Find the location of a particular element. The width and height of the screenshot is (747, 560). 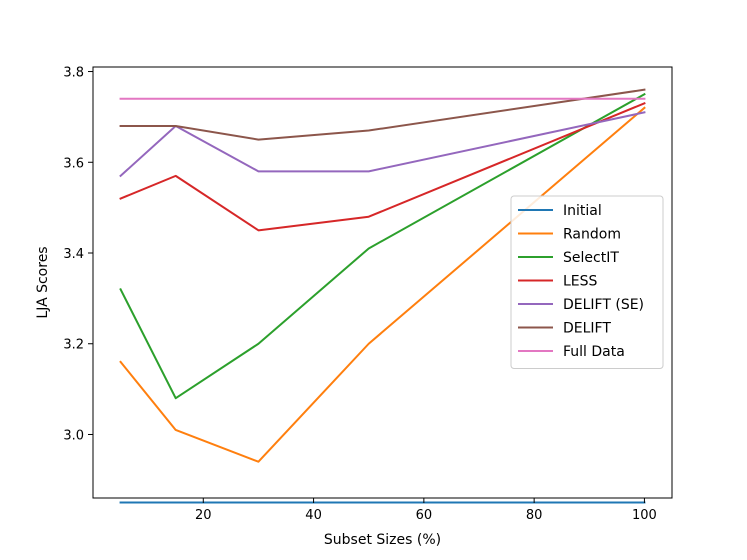

legend-box is located at coordinates (587, 282).